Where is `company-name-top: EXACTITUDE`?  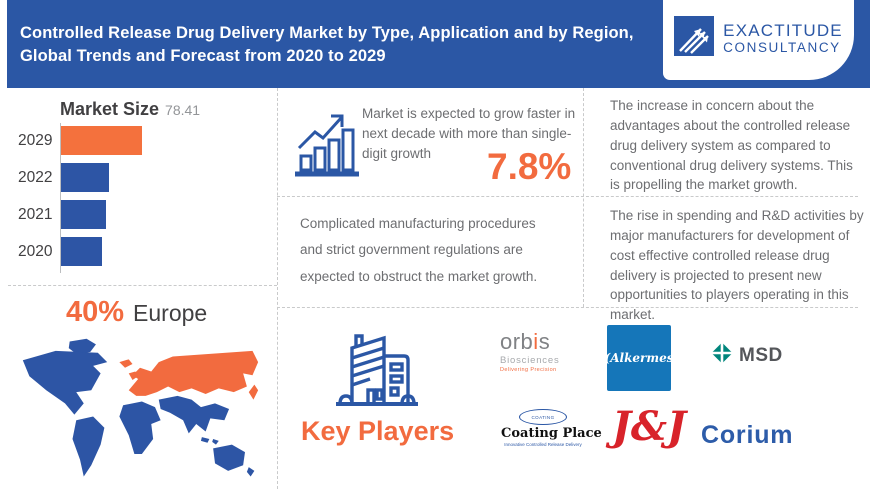
company-name-top: EXACTITUDE is located at coordinates (783, 31).